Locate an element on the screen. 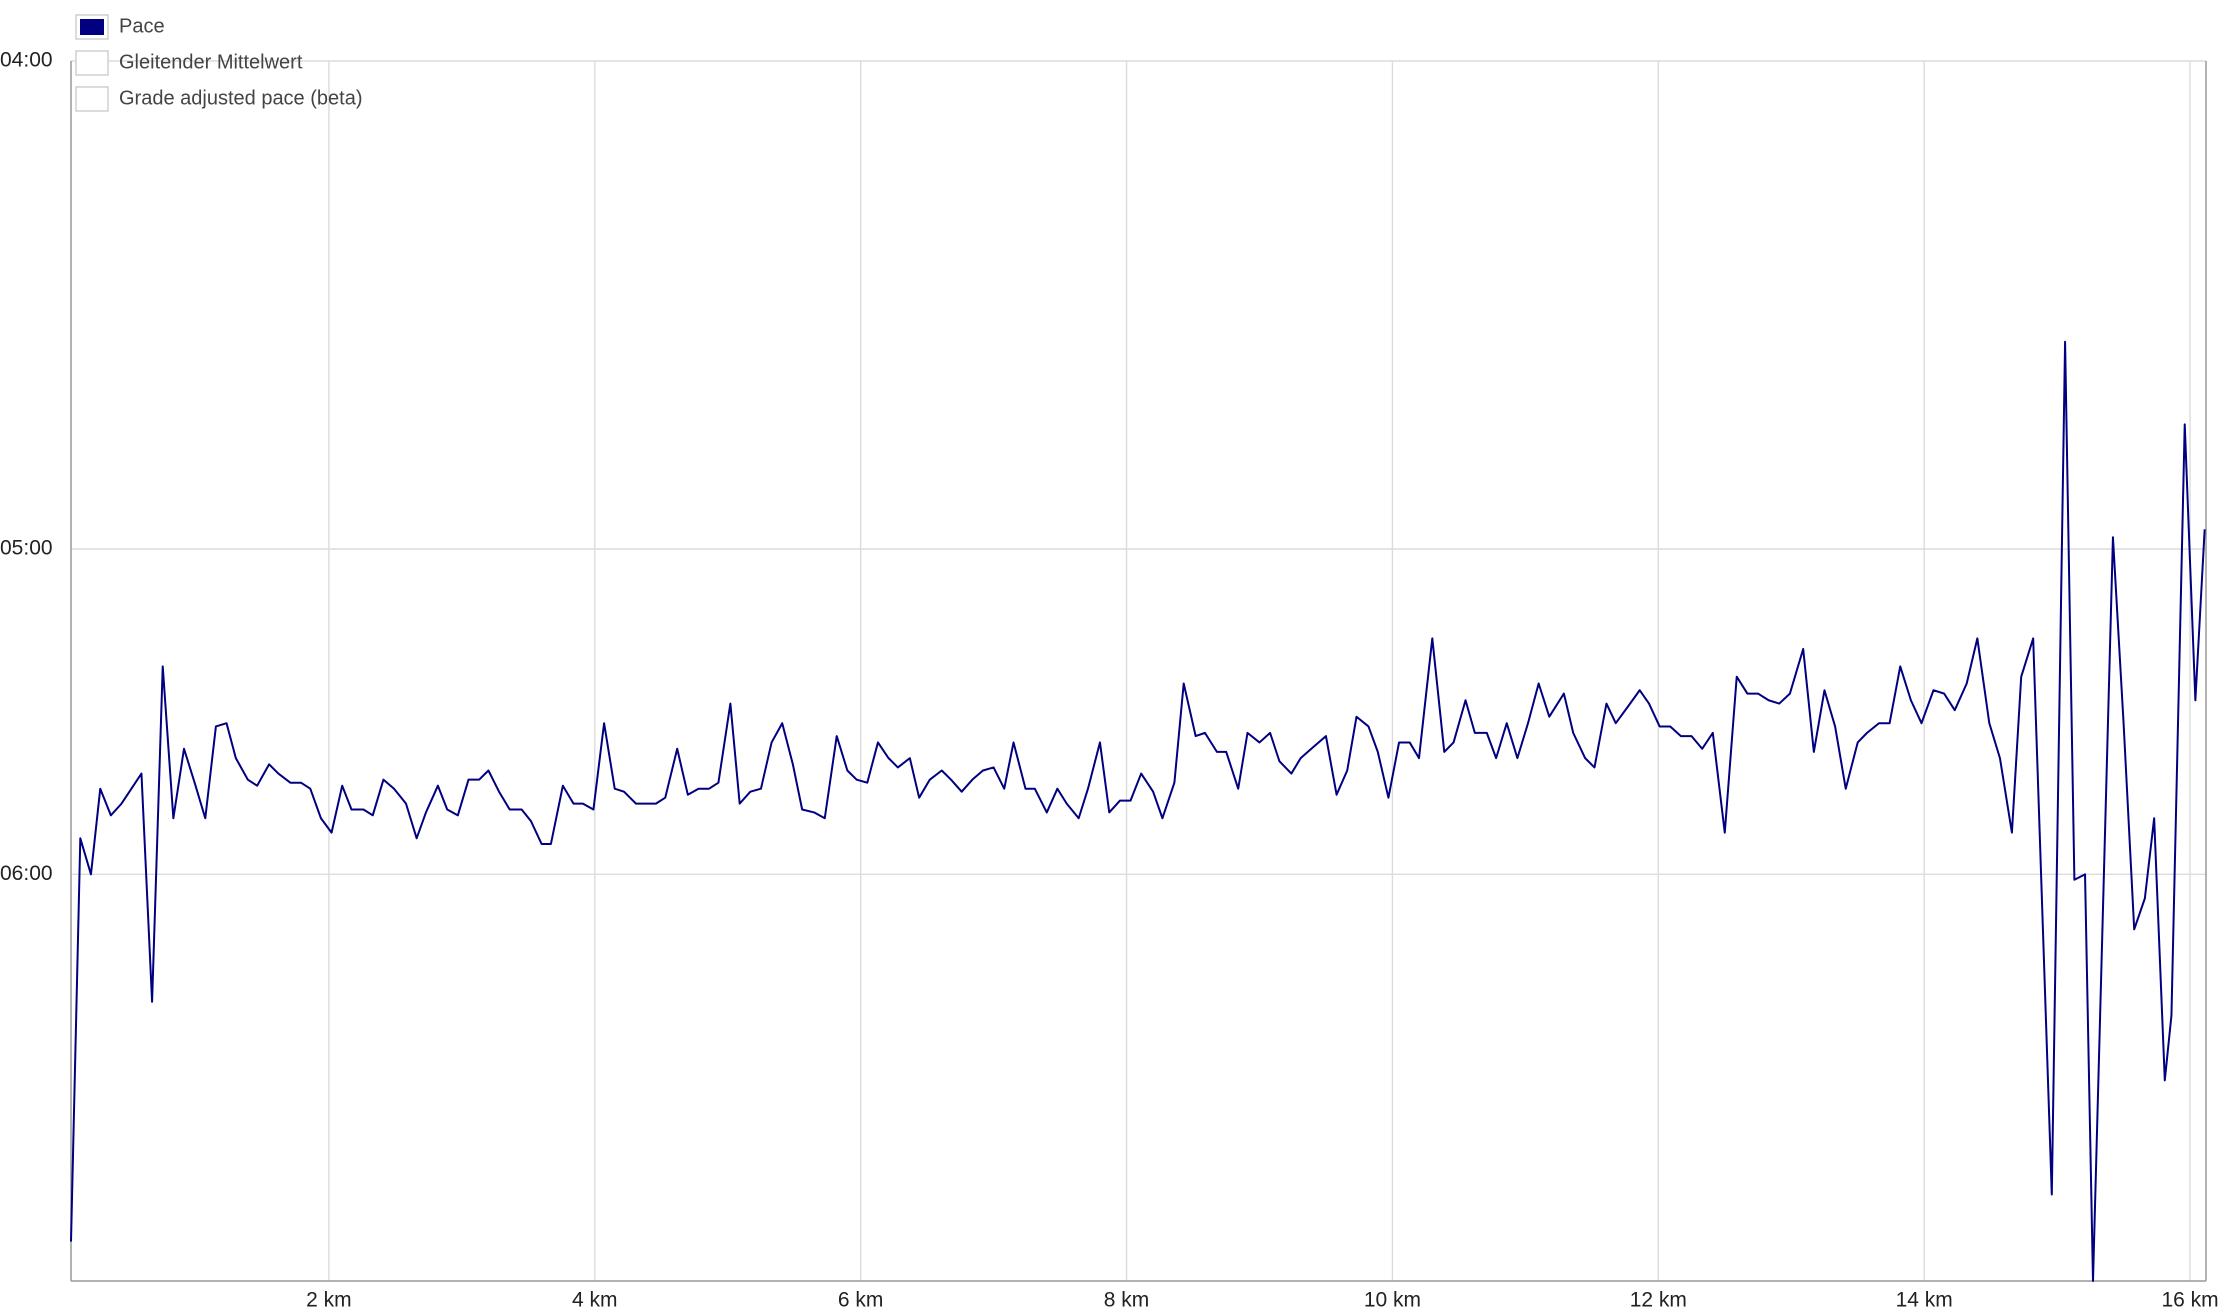 Image resolution: width=2230 pixels, height=1310 pixels. x-tick-label: 2 km is located at coordinates (329, 1299).